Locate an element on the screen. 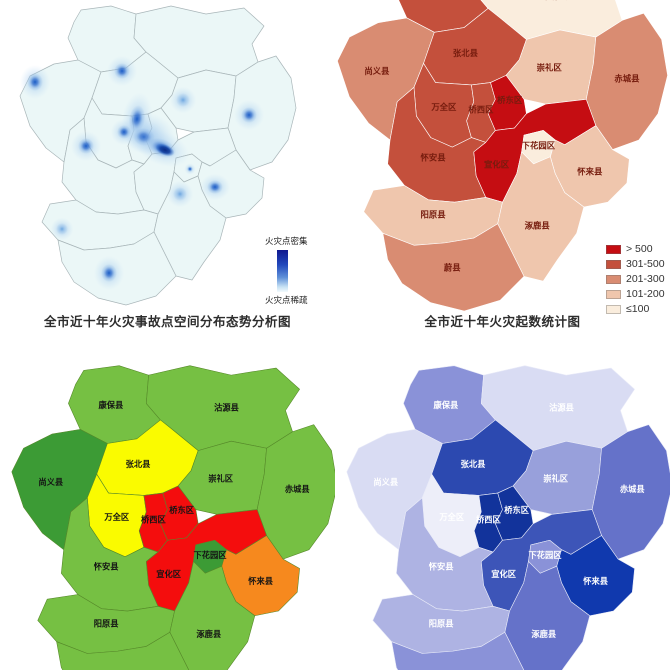  legend-label: 201-300 is located at coordinates (645, 279).